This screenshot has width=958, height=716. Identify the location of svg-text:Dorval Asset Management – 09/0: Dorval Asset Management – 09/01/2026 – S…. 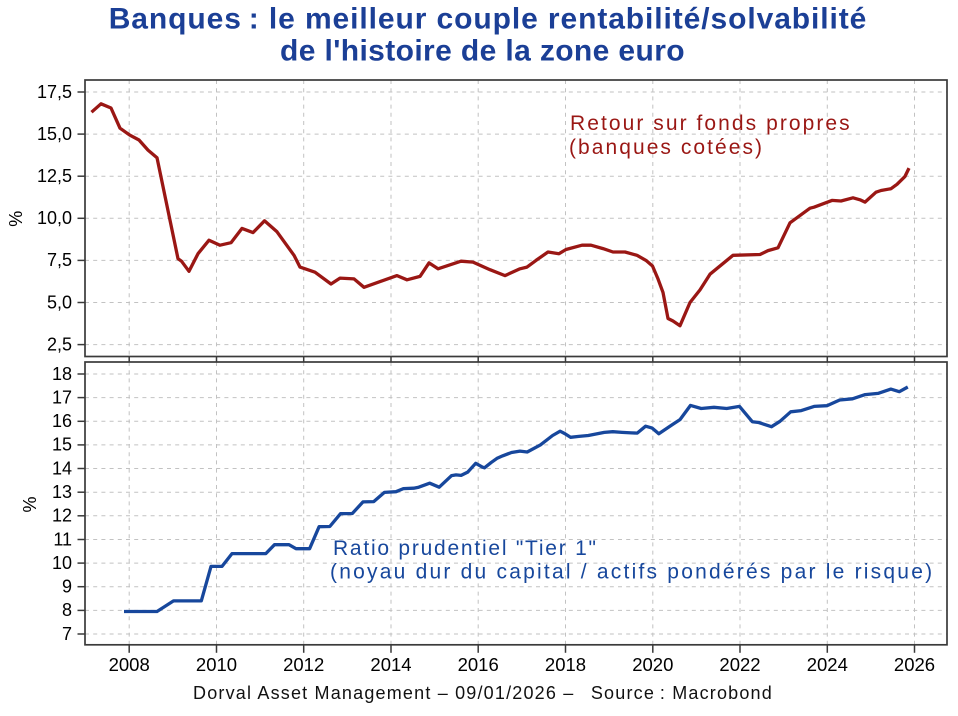
(483, 693).